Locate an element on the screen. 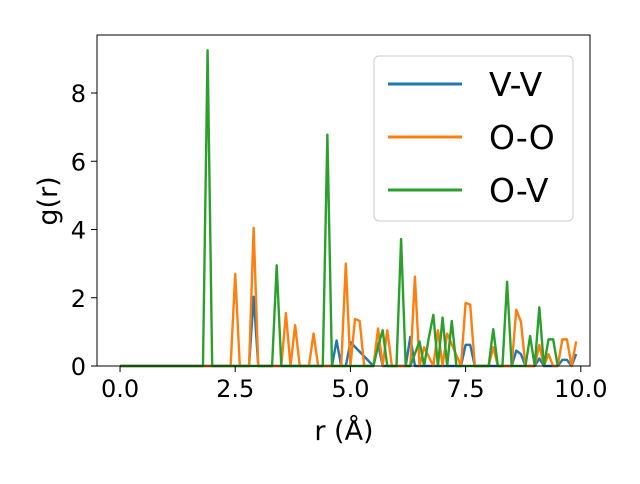 The width and height of the screenshot is (640, 484). y-tick-label: 6 is located at coordinates (78, 162).